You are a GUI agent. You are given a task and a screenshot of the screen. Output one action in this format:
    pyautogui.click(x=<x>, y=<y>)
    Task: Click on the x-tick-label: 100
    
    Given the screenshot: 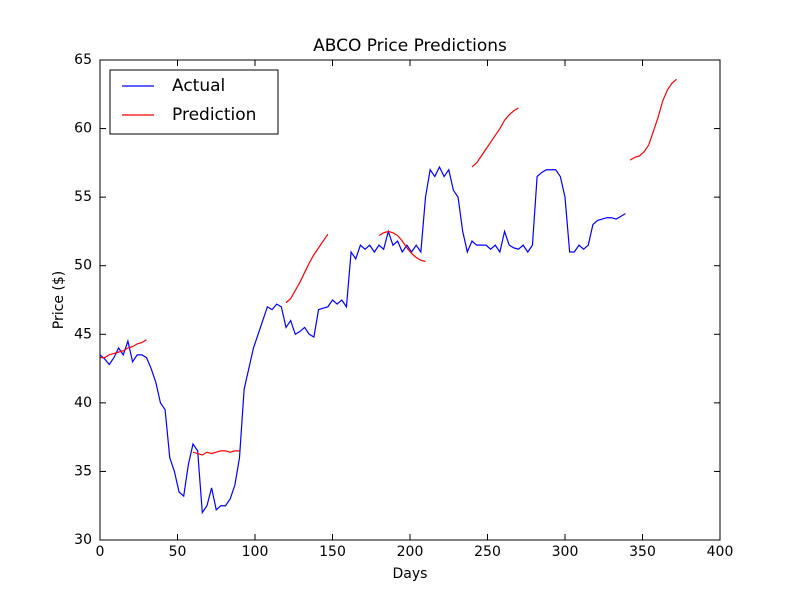 What is the action you would take?
    pyautogui.click(x=255, y=552)
    